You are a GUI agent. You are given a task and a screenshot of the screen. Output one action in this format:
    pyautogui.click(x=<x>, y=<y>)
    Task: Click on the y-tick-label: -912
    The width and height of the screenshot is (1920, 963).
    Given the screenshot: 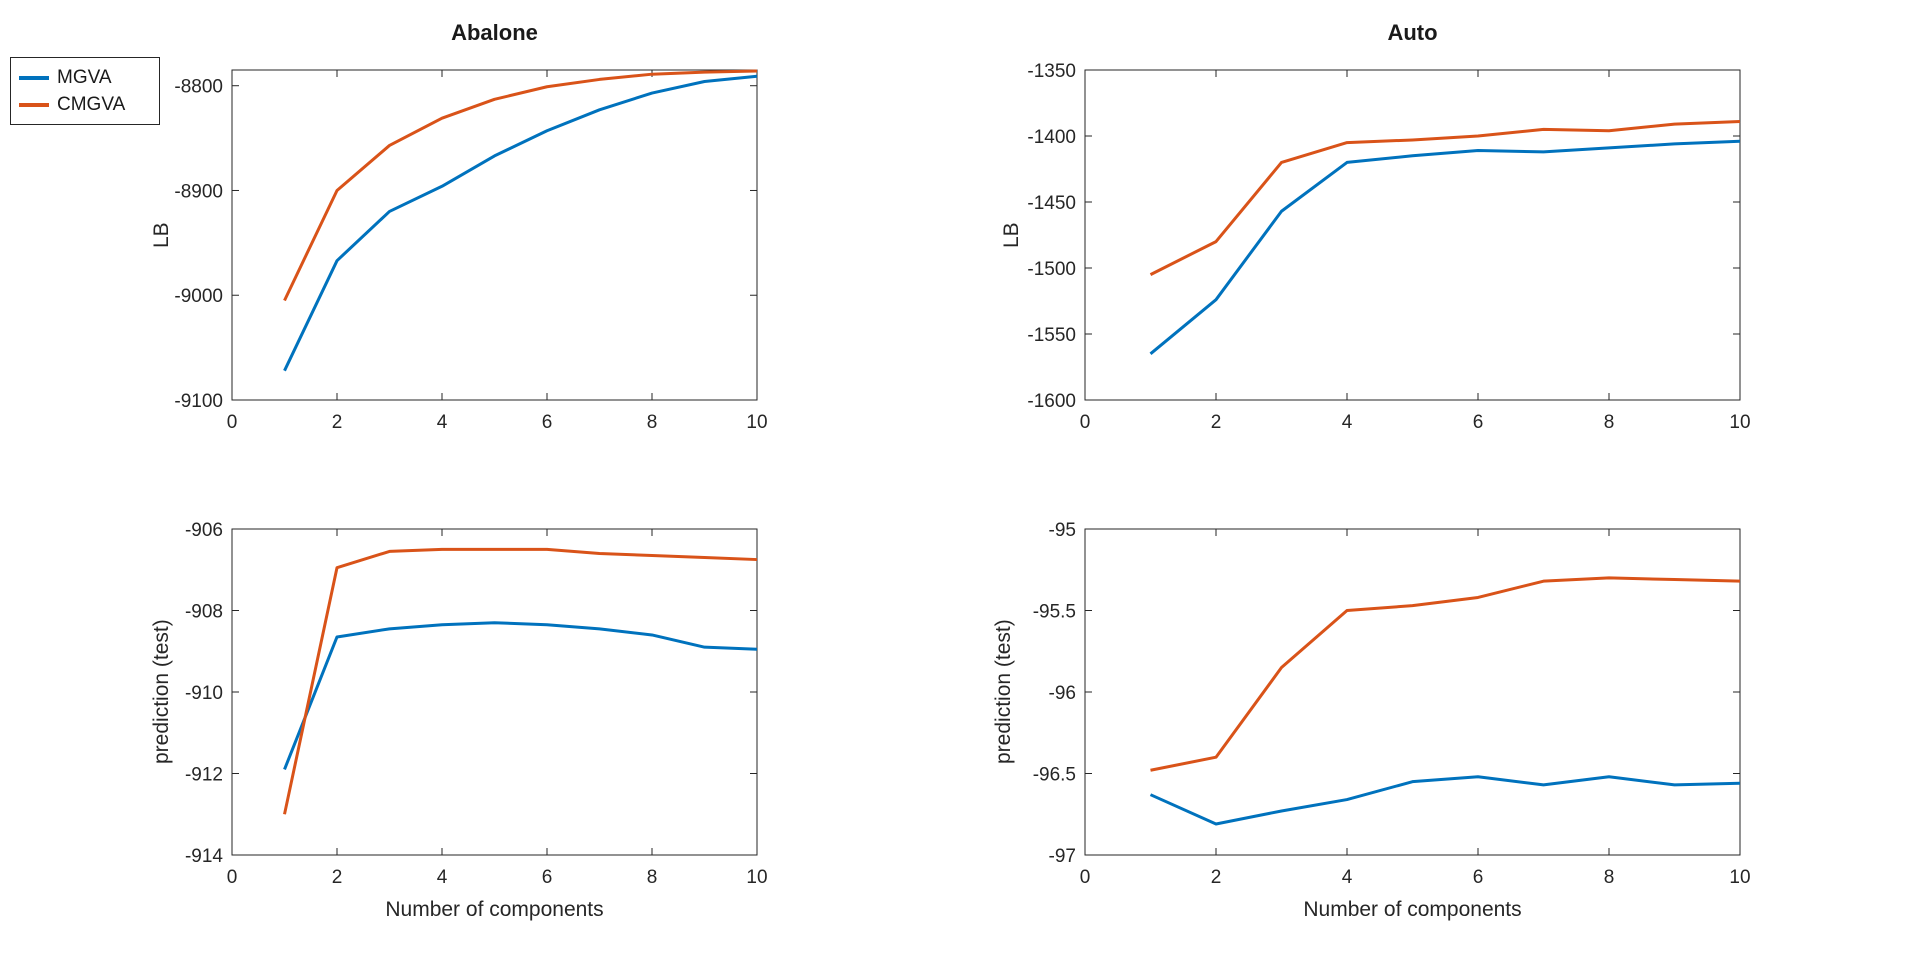 What is the action you would take?
    pyautogui.click(x=204, y=775)
    